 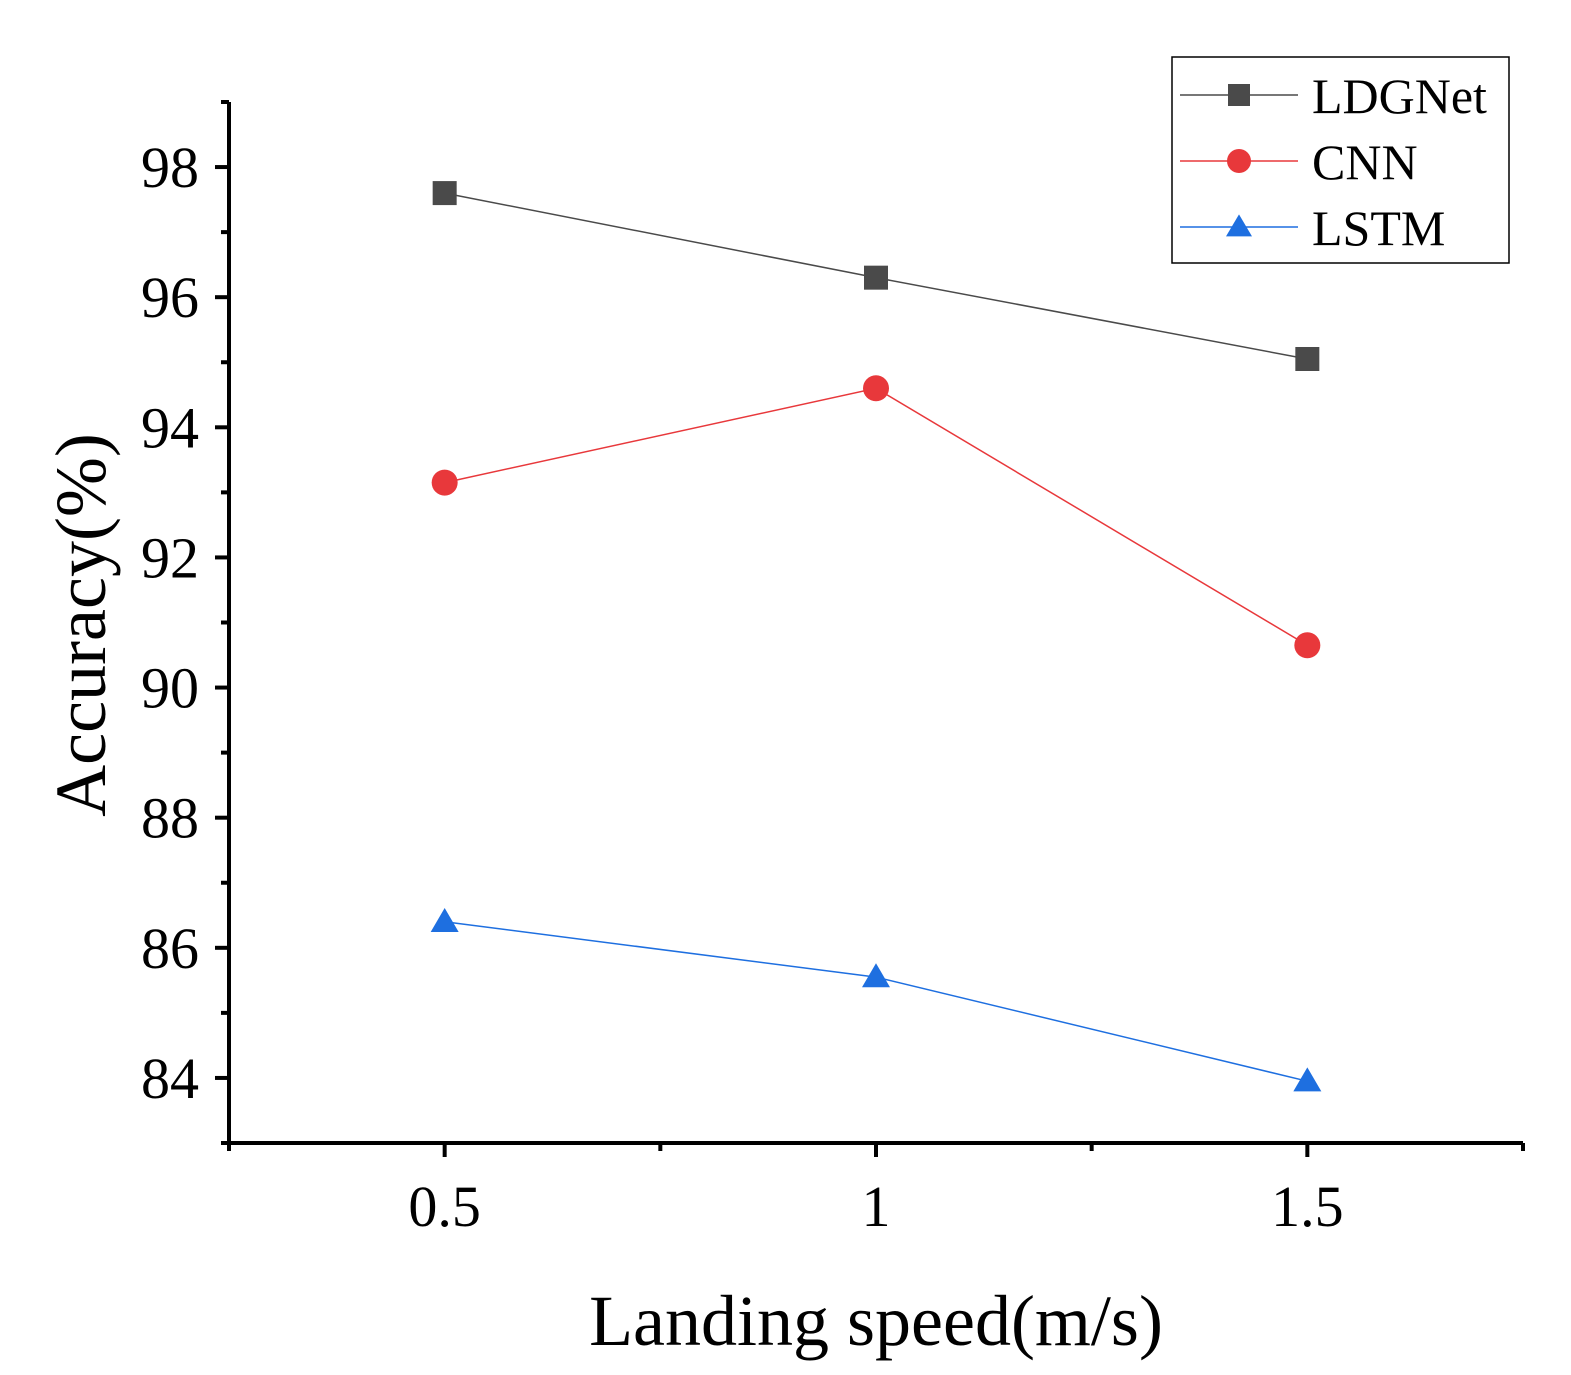 What do you see at coordinates (170, 1078) in the screenshot?
I see `y-tick-label: 84` at bounding box center [170, 1078].